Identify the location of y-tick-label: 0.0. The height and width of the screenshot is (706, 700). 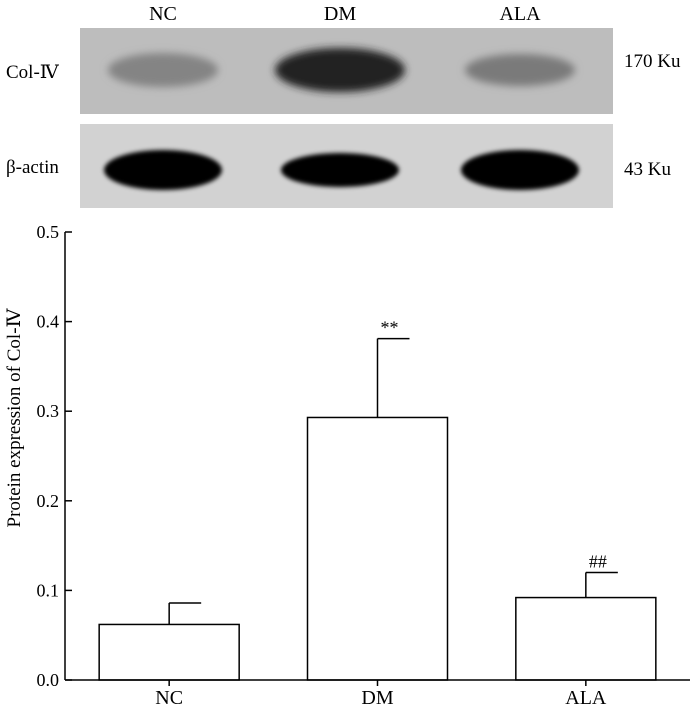
(48, 680).